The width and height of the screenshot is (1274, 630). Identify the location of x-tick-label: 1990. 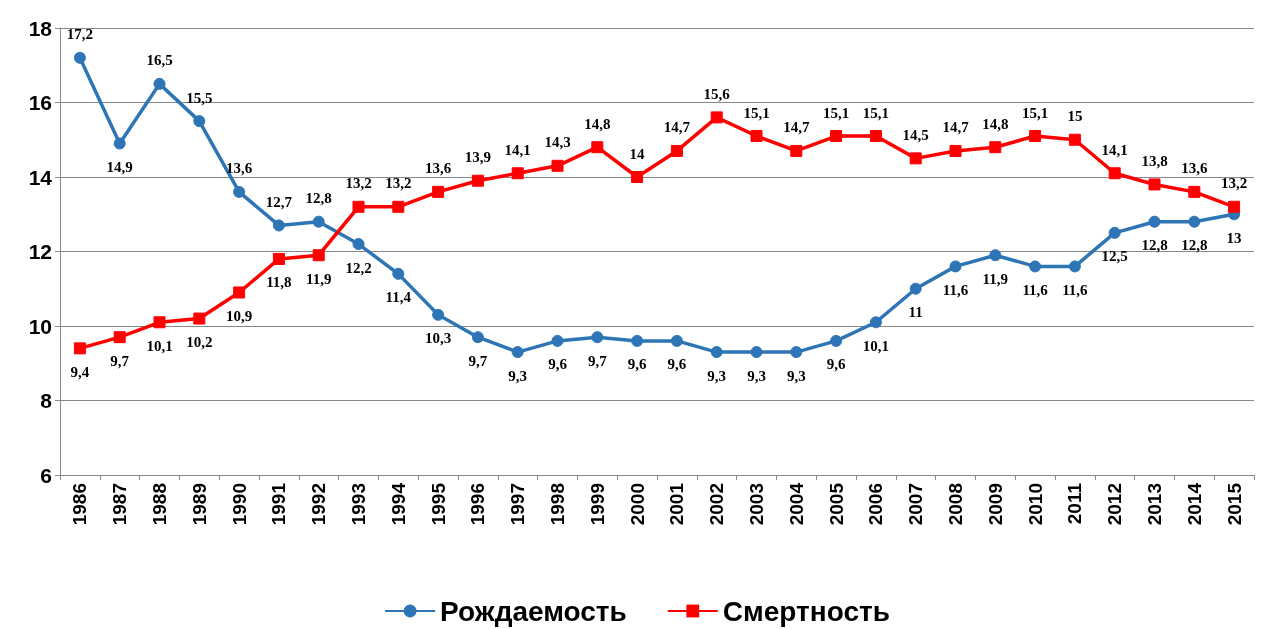
(239, 504).